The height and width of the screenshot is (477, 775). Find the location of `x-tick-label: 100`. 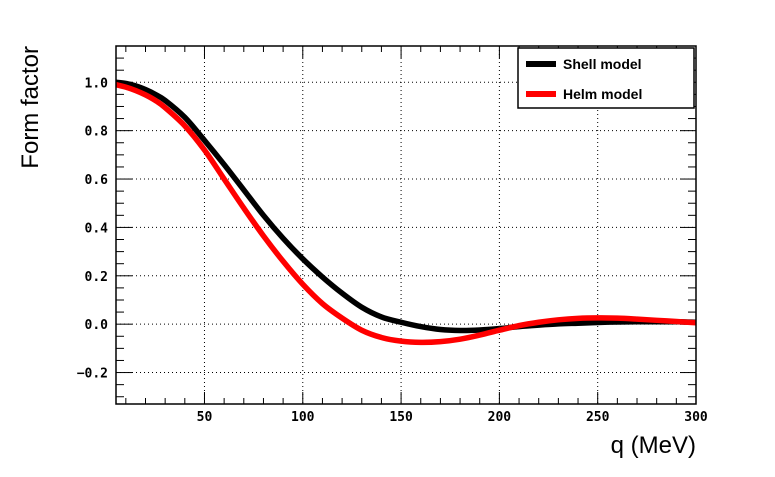

x-tick-label: 100 is located at coordinates (303, 417).